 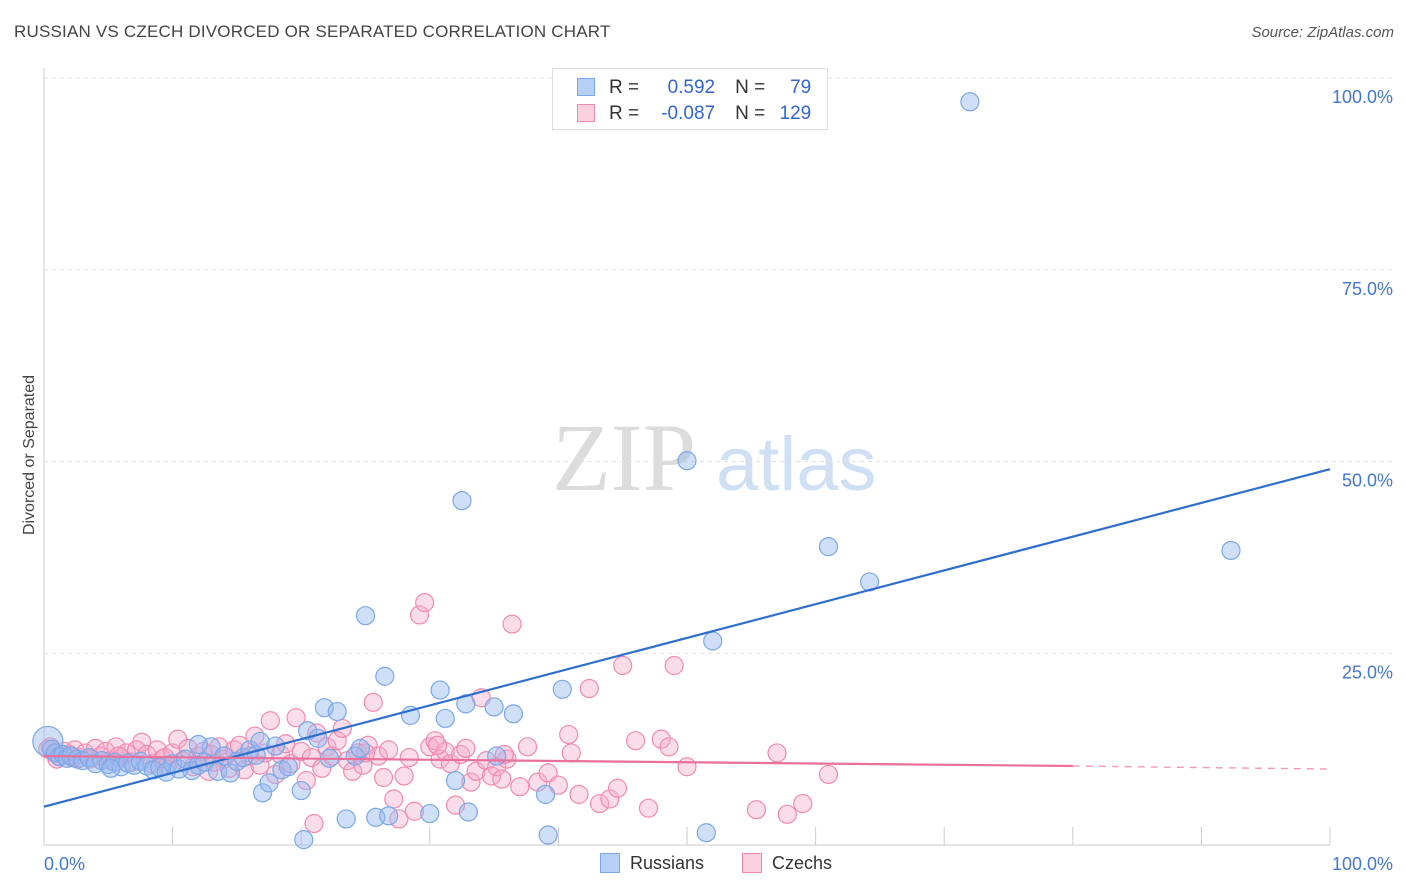 What do you see at coordinates (796, 464) in the screenshot?
I see `watermark-atlas: atlas` at bounding box center [796, 464].